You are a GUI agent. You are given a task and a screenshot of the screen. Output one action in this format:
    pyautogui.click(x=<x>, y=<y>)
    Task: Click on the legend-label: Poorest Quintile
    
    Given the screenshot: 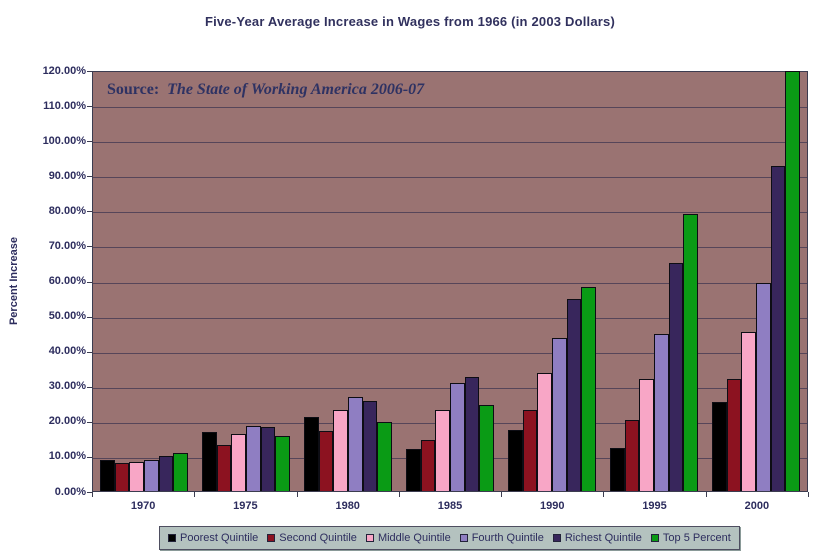 What is the action you would take?
    pyautogui.click(x=219, y=538)
    